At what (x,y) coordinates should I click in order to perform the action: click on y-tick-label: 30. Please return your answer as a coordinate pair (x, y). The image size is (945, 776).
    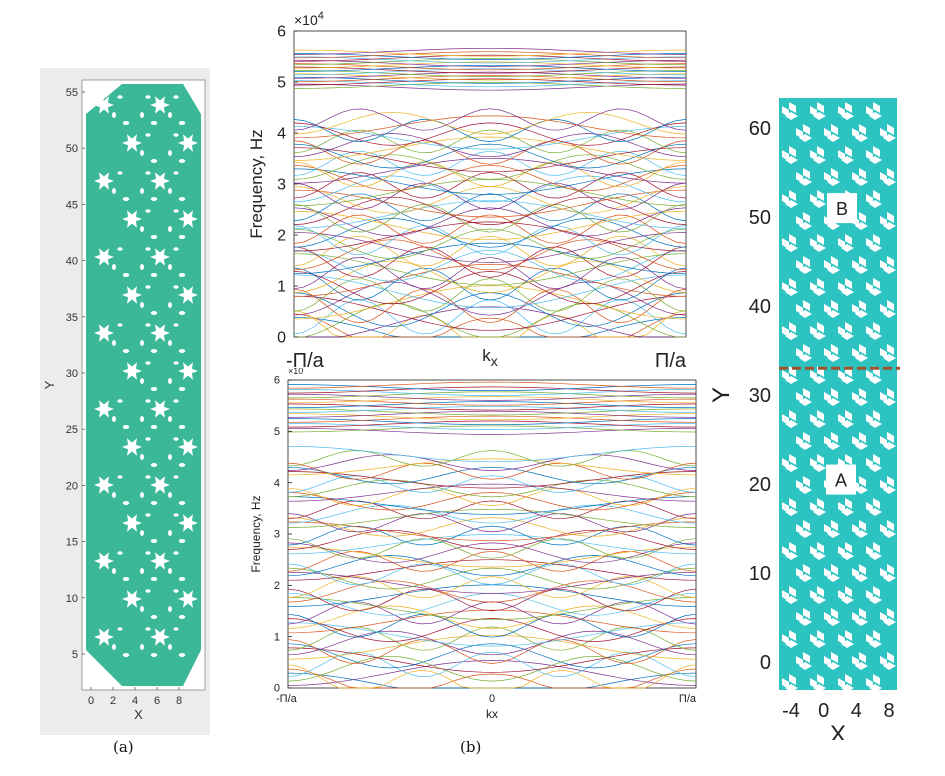
    Looking at the image, I should click on (760, 396).